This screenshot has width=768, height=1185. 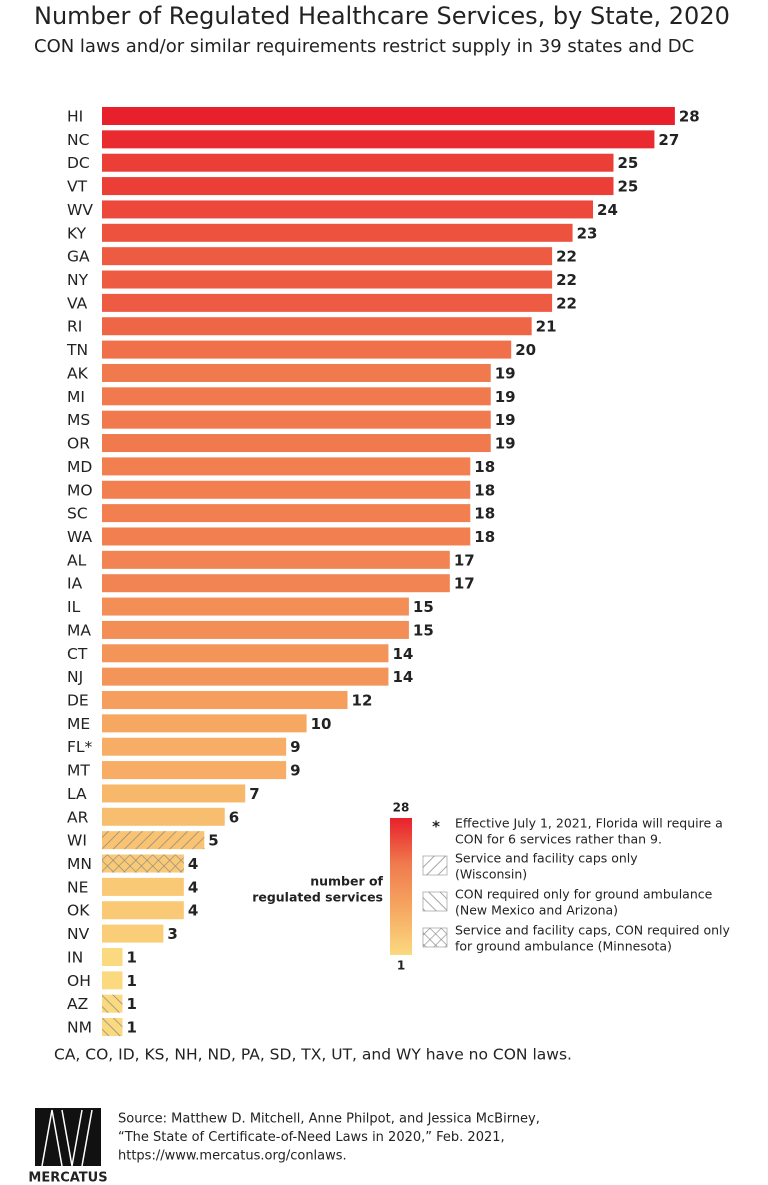 What do you see at coordinates (584, 894) in the screenshot?
I see `legend-label: CON required only for ground ambulance` at bounding box center [584, 894].